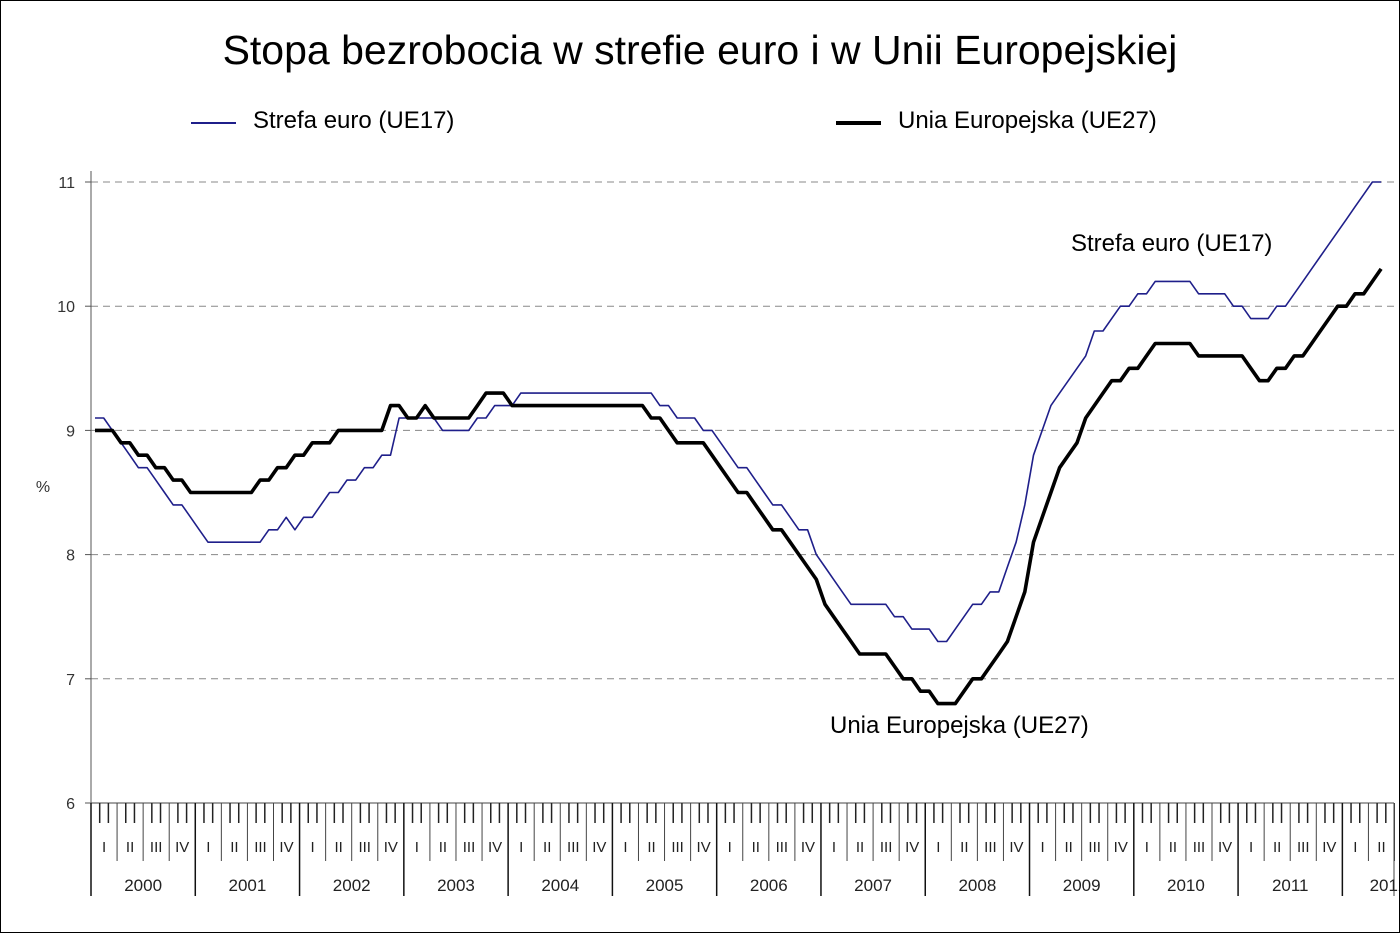 The height and width of the screenshot is (933, 1400). Describe the element at coordinates (1082, 885) in the screenshot. I see `year-label: 2009` at that location.